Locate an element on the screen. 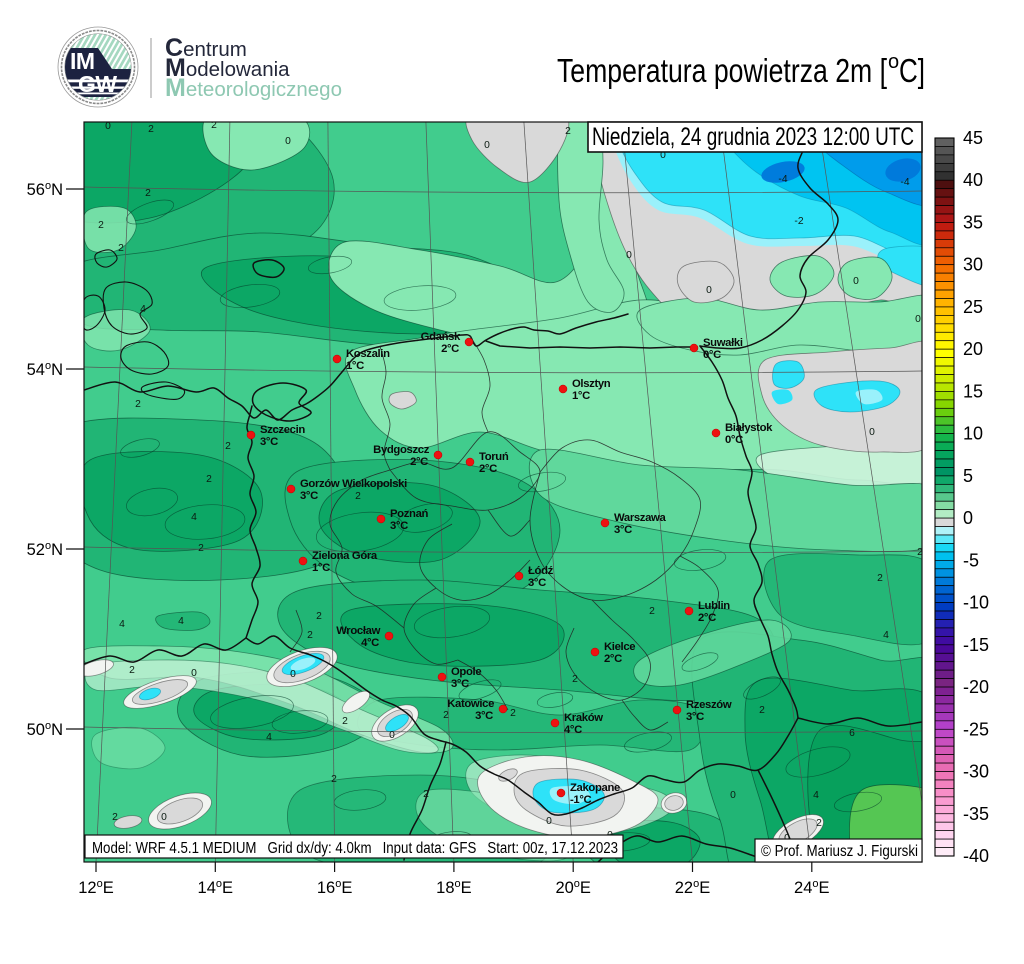  svg-text: IM is located at coordinates (82, 61).